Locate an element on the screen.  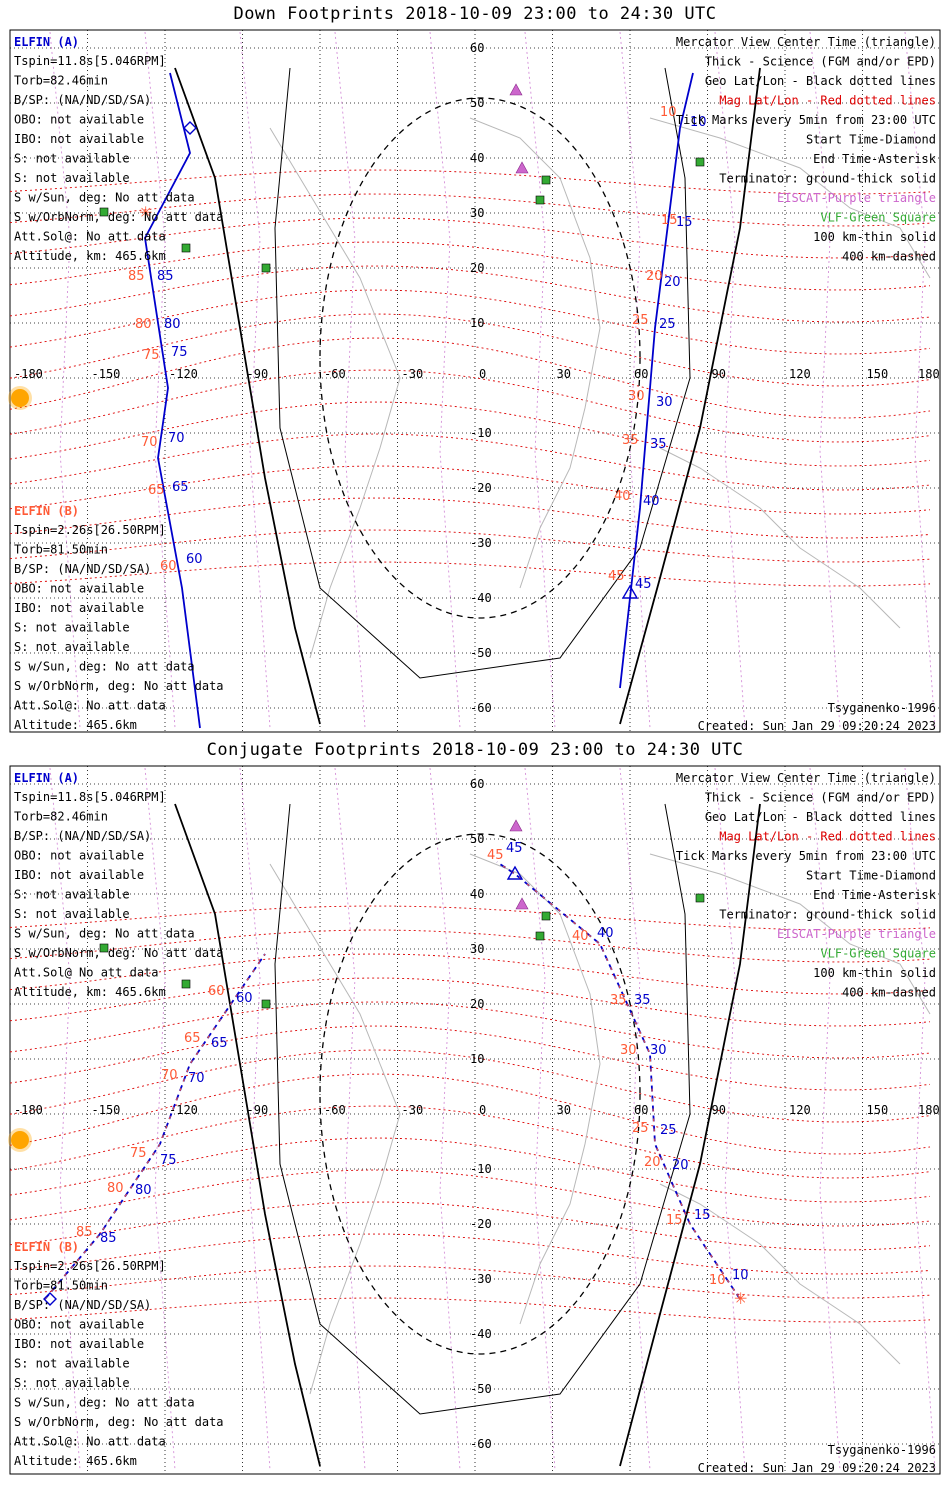
longitude-tick-label: 150 is located at coordinates (878, 374).